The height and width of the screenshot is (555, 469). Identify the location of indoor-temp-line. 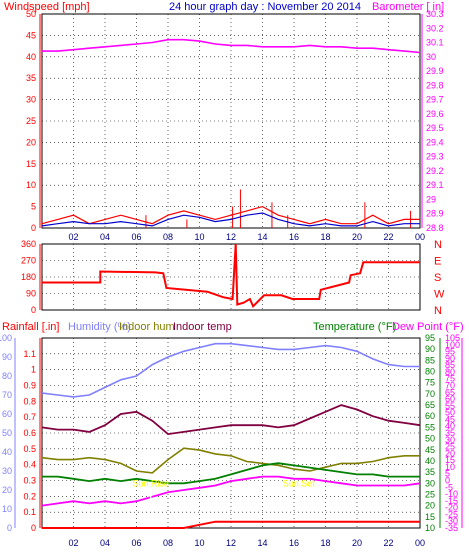
(231, 420).